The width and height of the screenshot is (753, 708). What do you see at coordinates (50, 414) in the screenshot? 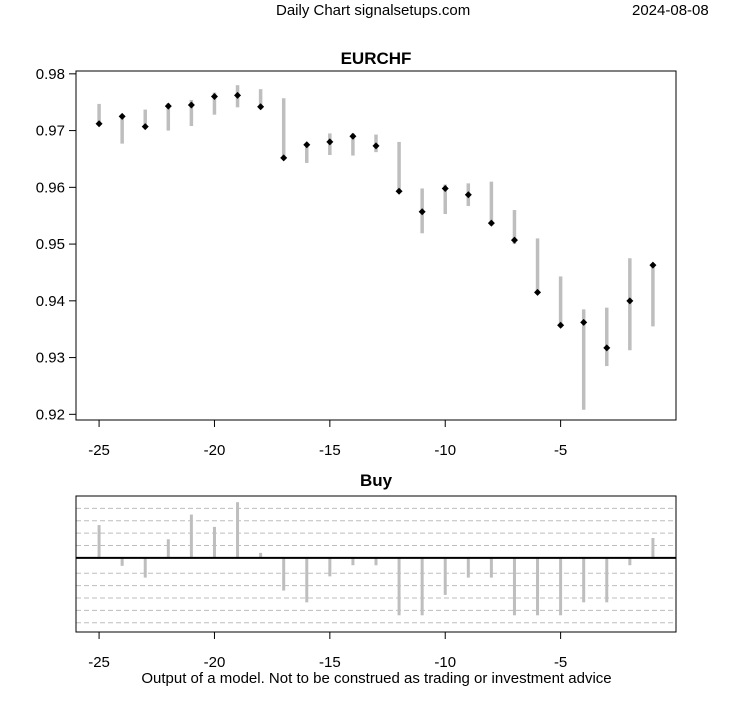
I see `price-y-tick-label: 0.92` at bounding box center [50, 414].